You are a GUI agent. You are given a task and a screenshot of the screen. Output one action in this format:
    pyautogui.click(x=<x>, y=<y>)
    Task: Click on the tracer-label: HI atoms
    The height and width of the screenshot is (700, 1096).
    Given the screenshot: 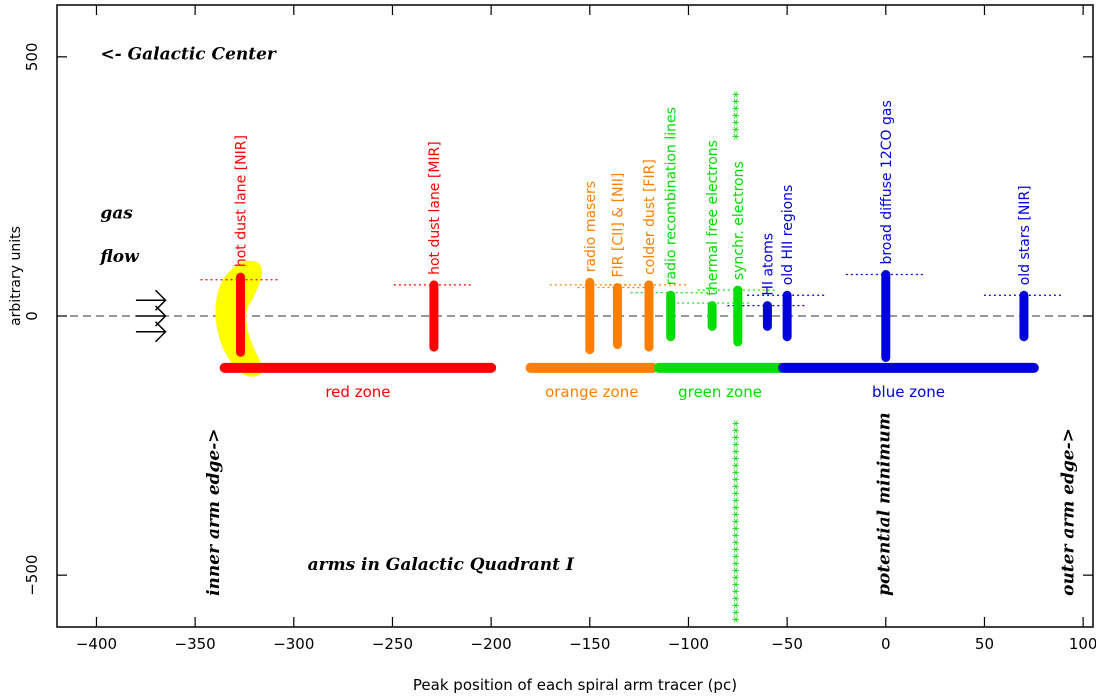 What is the action you would take?
    pyautogui.click(x=768, y=264)
    